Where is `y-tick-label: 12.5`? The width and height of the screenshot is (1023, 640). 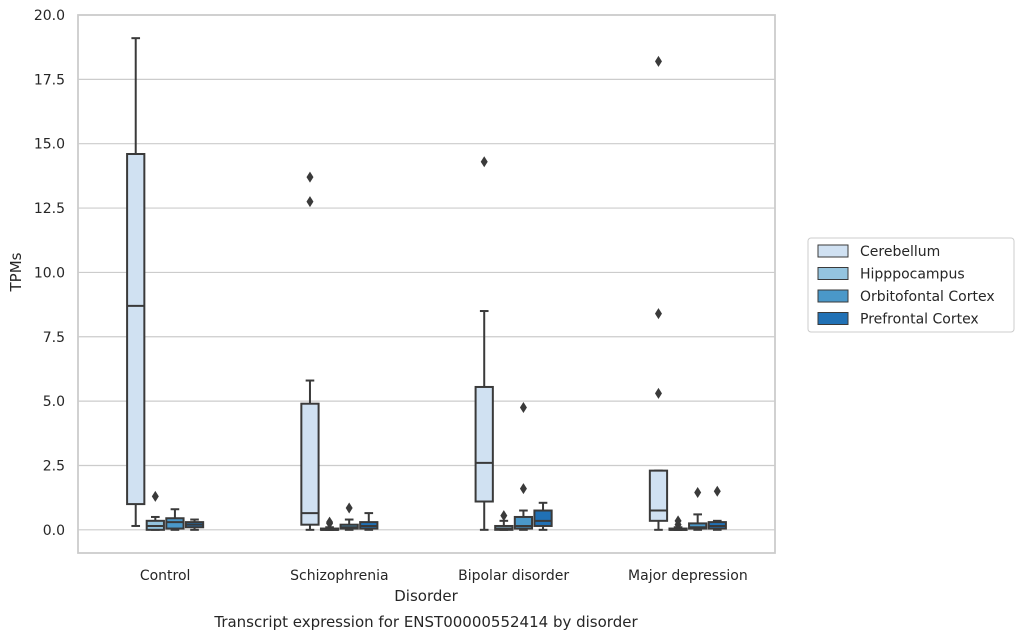
y-tick-label: 12.5 is located at coordinates (49, 209).